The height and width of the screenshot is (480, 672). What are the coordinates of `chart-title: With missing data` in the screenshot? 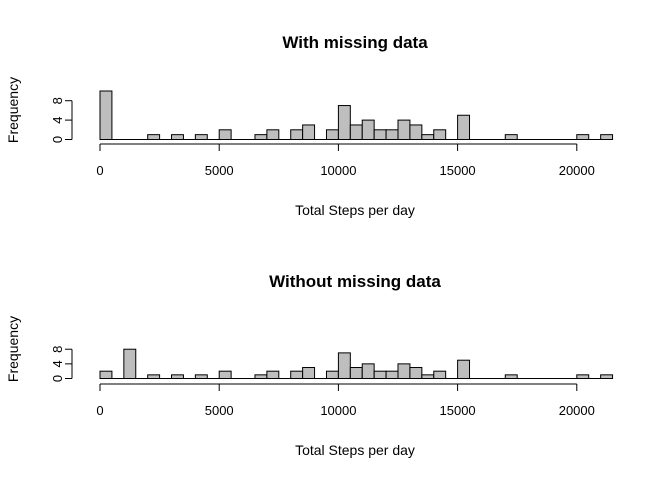 It's located at (355, 42).